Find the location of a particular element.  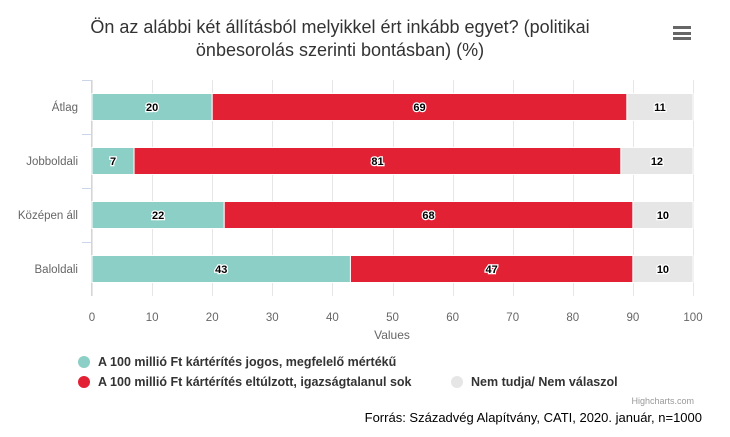

data-label: 69 is located at coordinates (419, 108).